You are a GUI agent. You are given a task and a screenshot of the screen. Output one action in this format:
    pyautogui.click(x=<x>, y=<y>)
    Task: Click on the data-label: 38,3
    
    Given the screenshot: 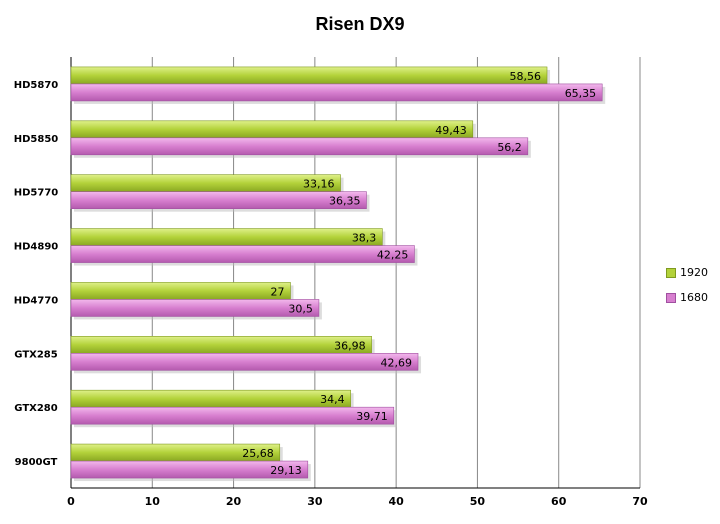 What is the action you would take?
    pyautogui.click(x=364, y=238)
    